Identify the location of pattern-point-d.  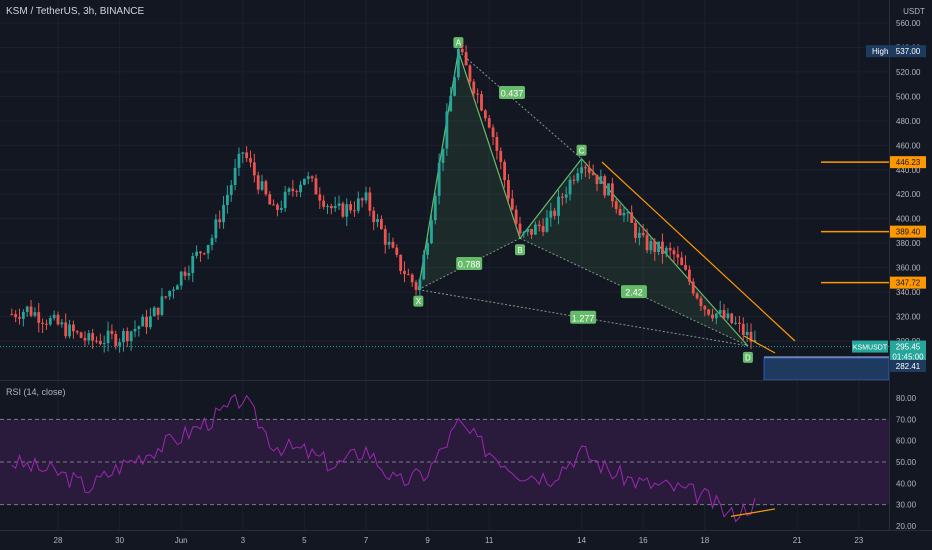
(747, 357).